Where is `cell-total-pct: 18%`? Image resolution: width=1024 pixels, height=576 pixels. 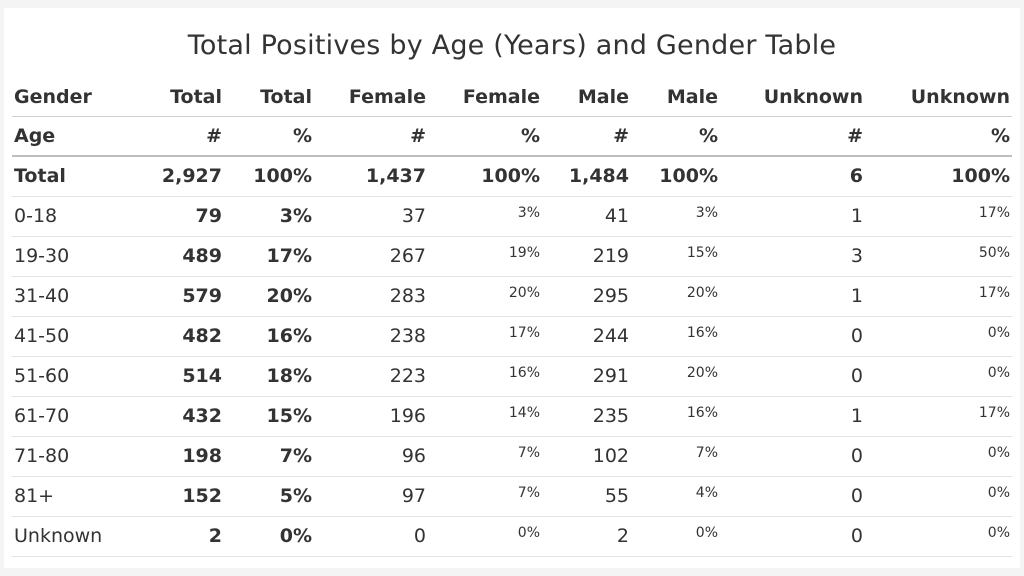 cell-total-pct: 18% is located at coordinates (269, 376).